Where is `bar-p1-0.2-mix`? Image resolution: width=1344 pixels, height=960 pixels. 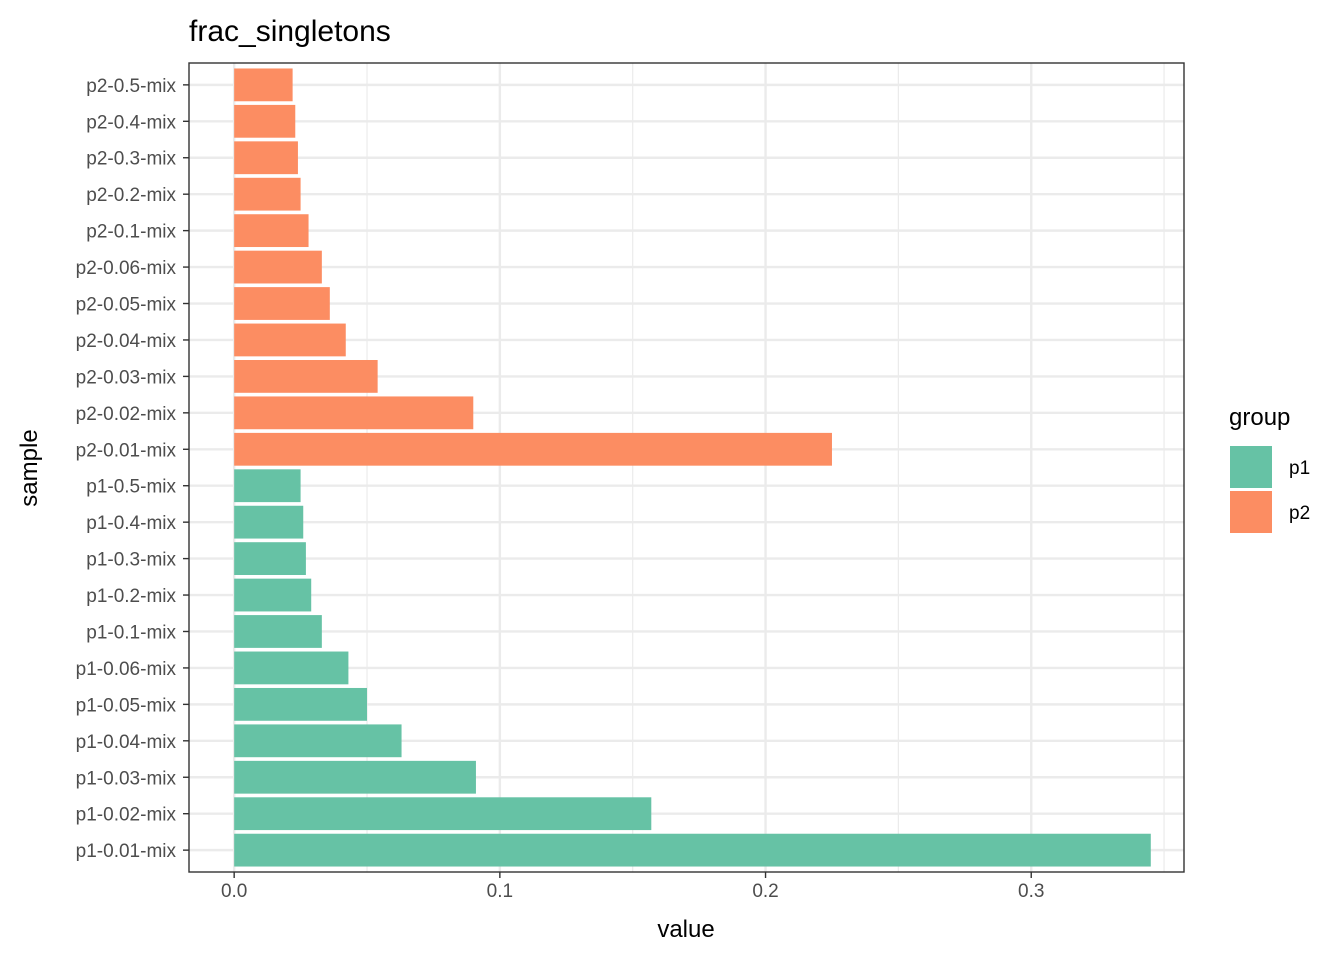
bar-p1-0.2-mix is located at coordinates (273, 595).